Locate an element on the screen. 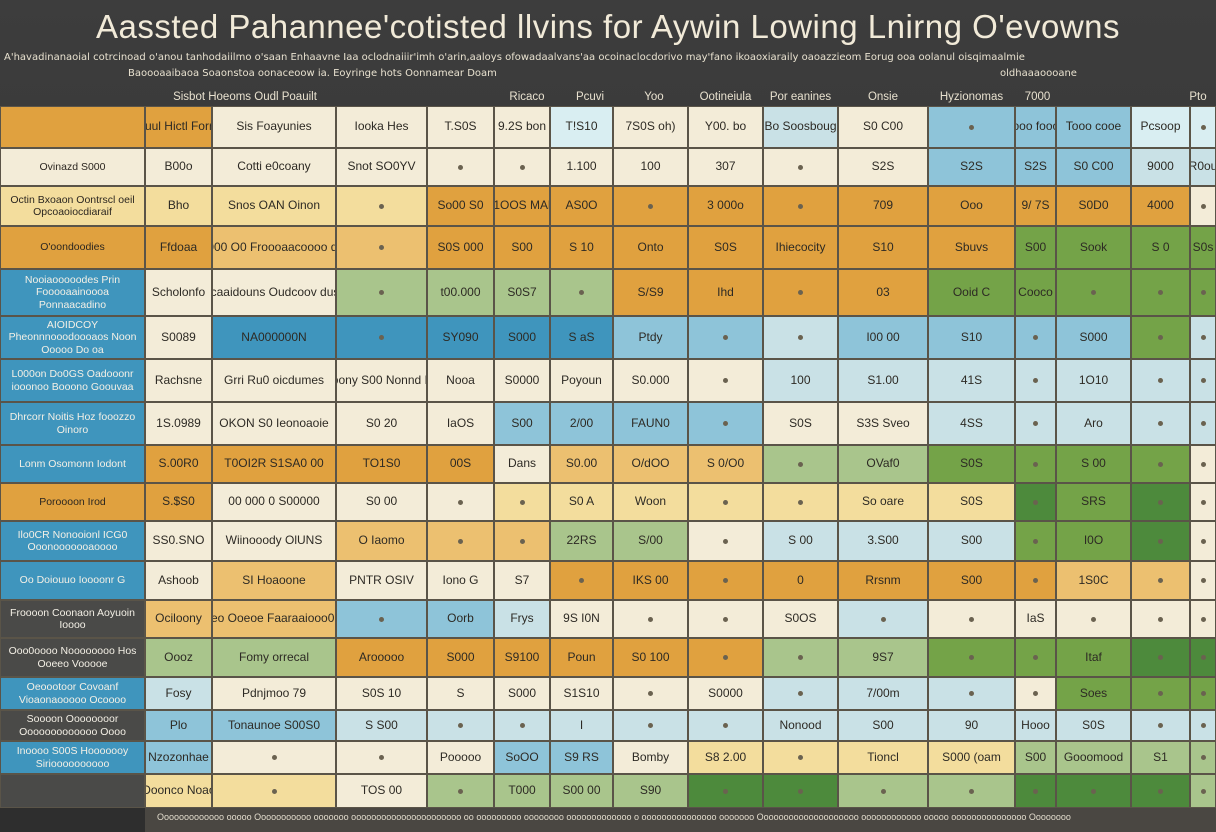 Image resolution: width=1216 pixels, height=832 pixels. table-cell: S0D0 is located at coordinates (1093, 206).